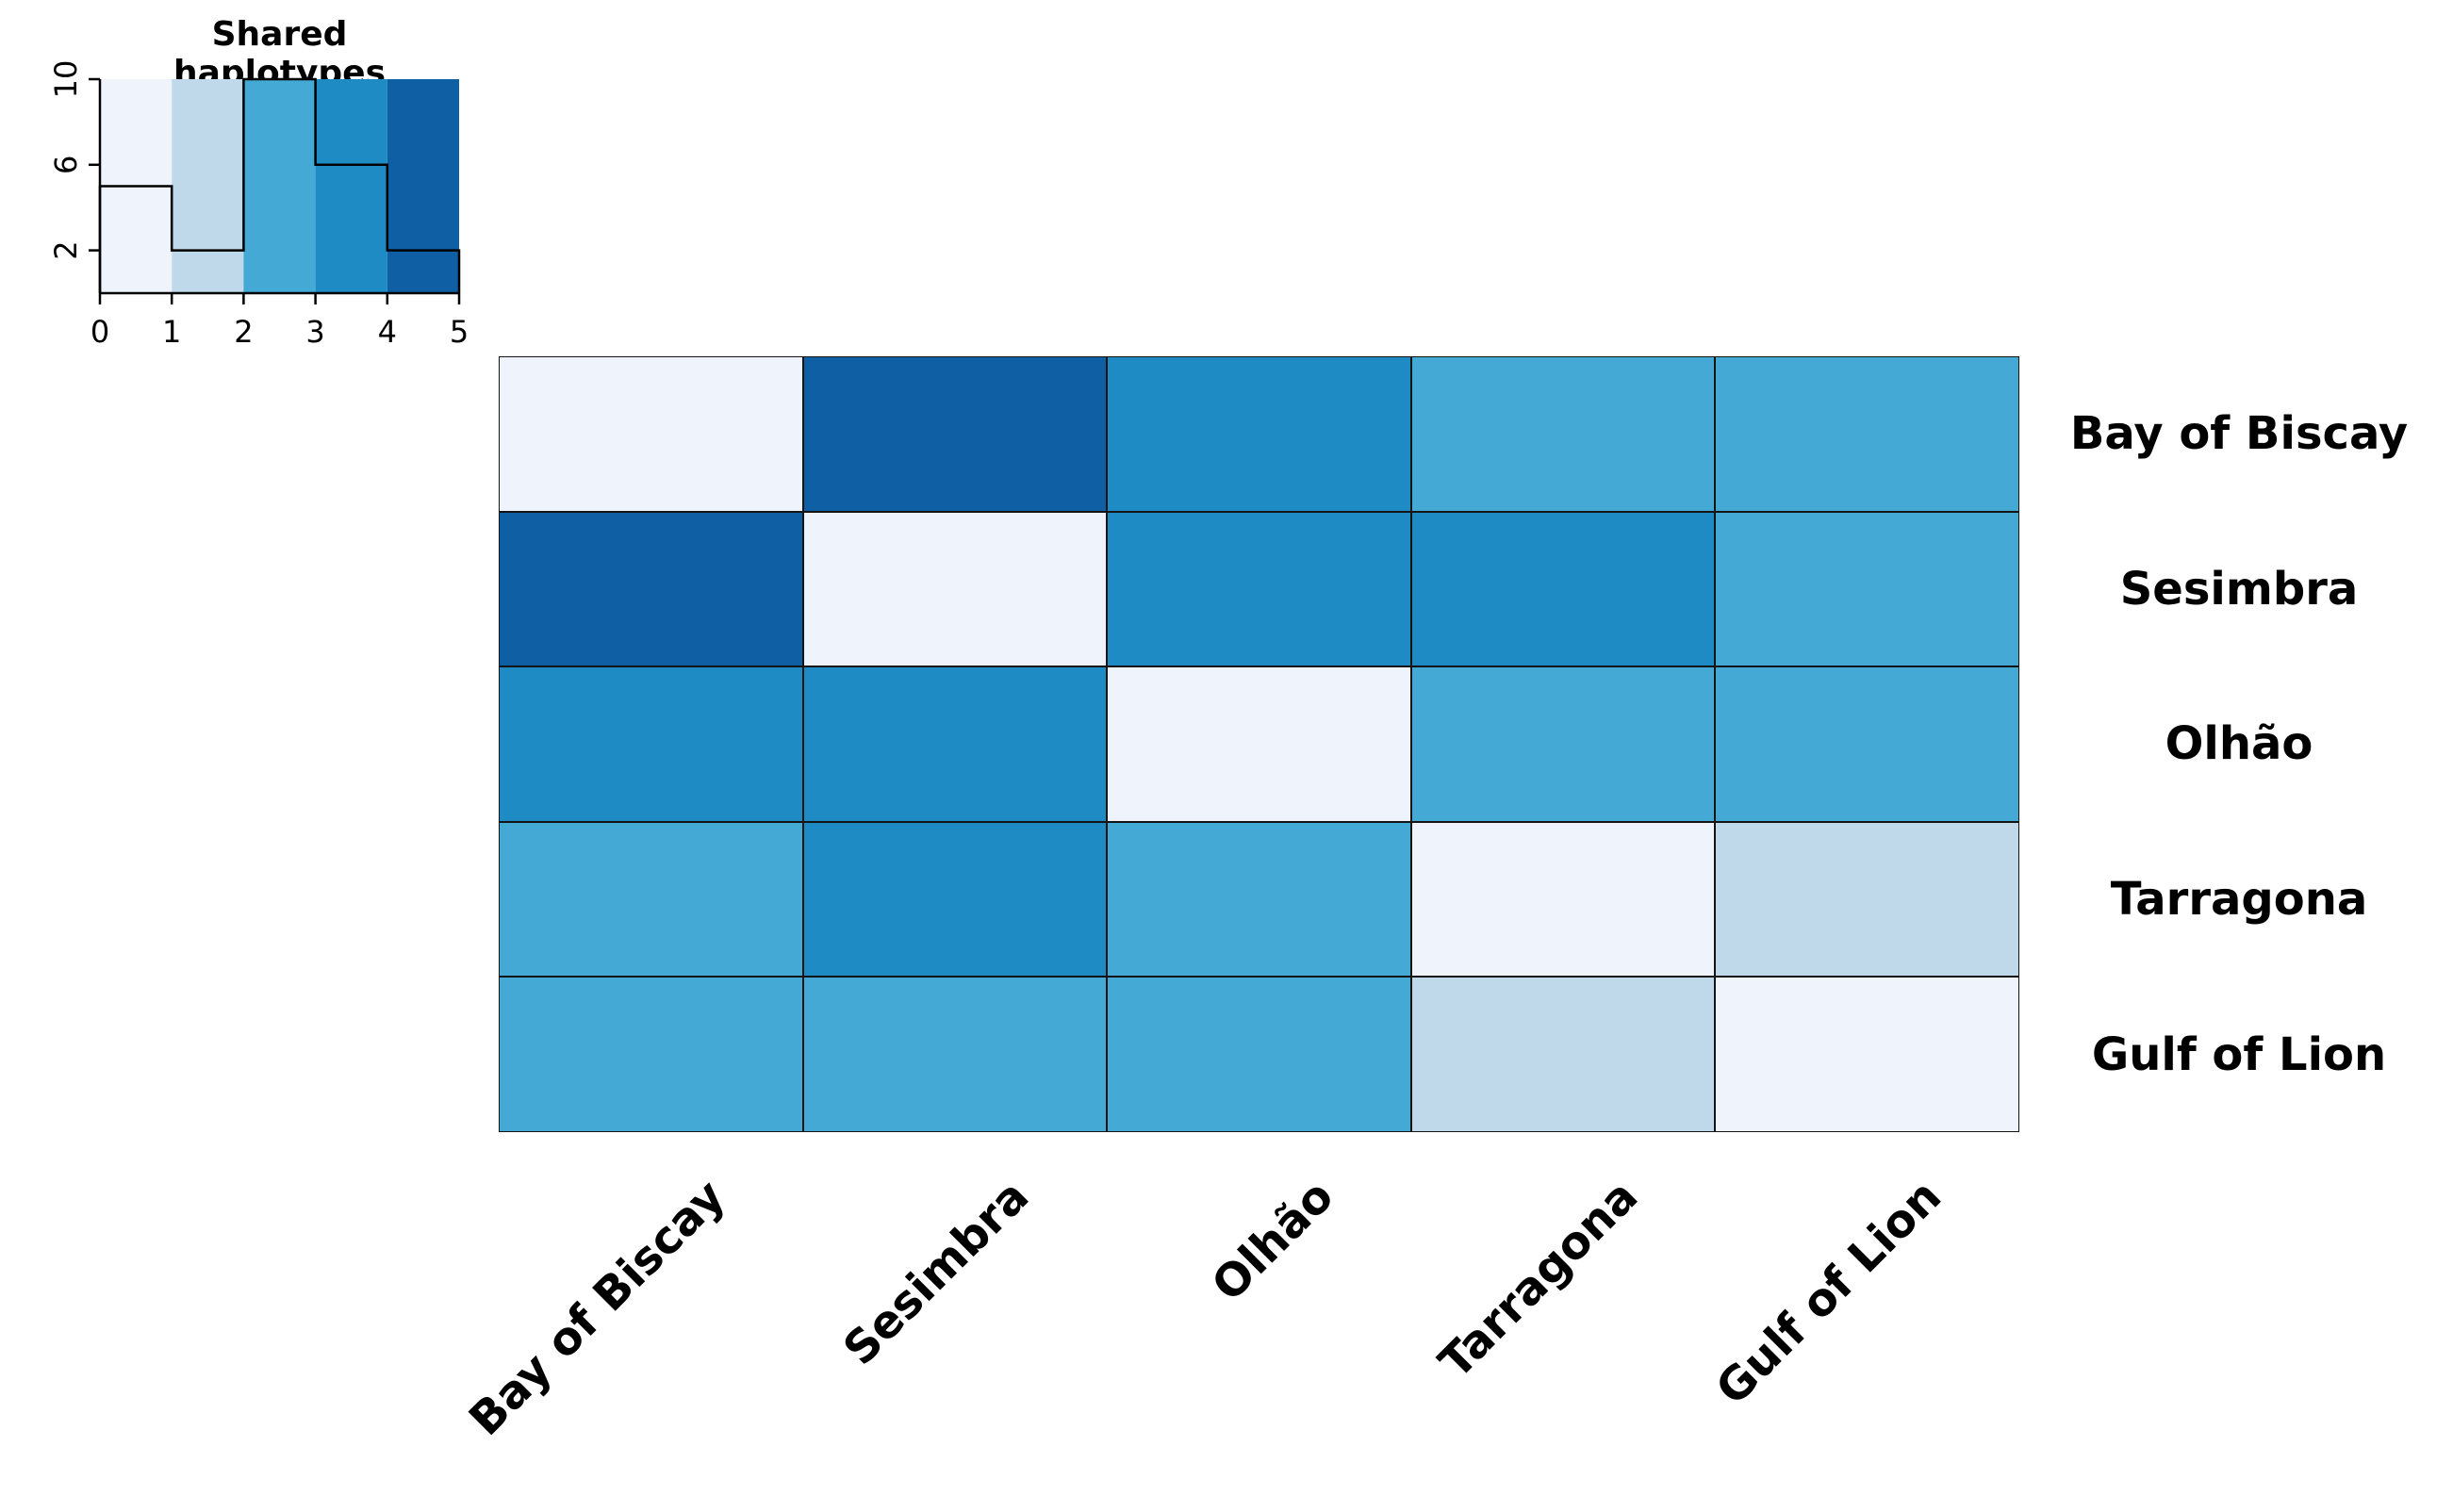 Image resolution: width=2453 pixels, height=1512 pixels. Describe the element at coordinates (387, 332) in the screenshot. I see `x-tick-label: 4` at that location.